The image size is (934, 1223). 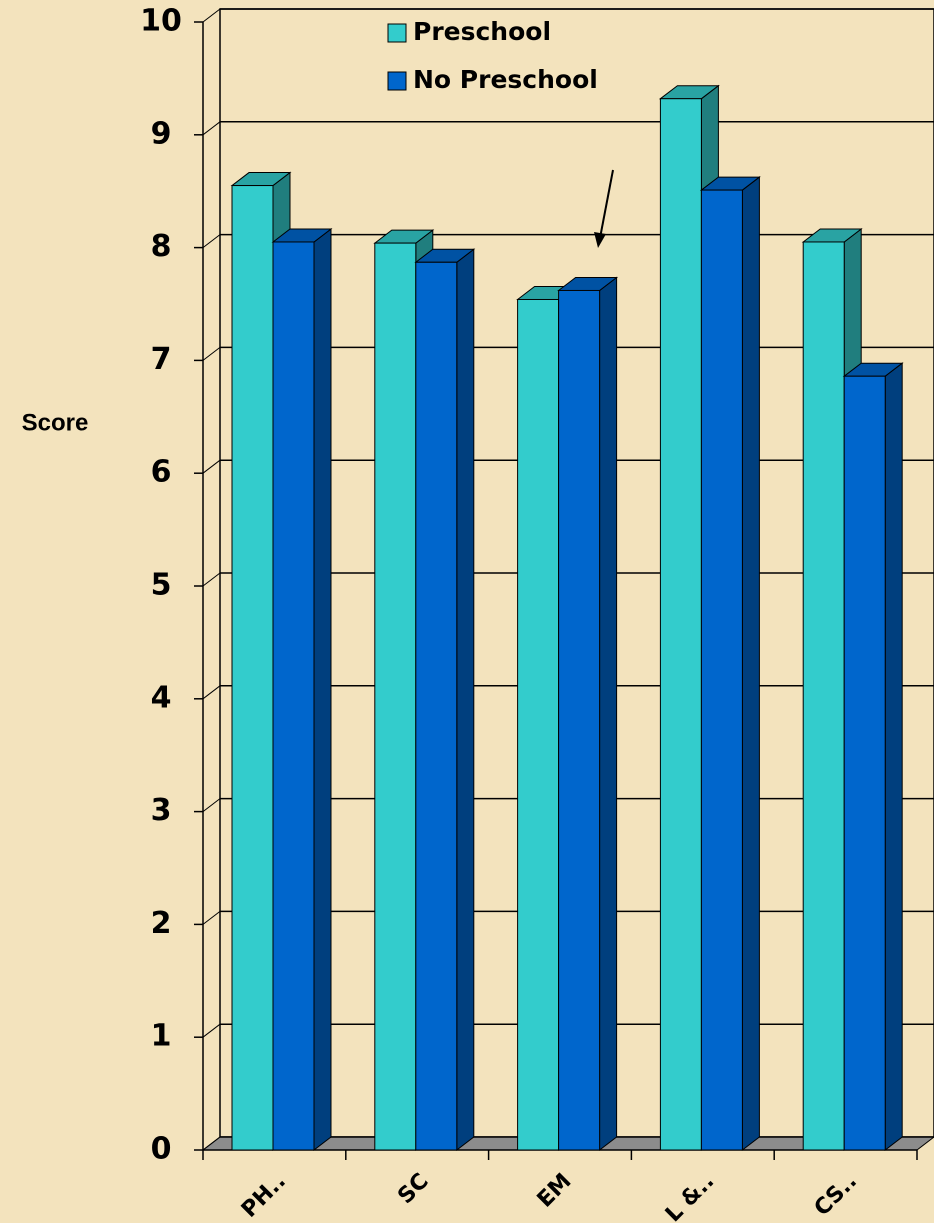 I want to click on annotation-arrowhead, so click(x=600, y=240).